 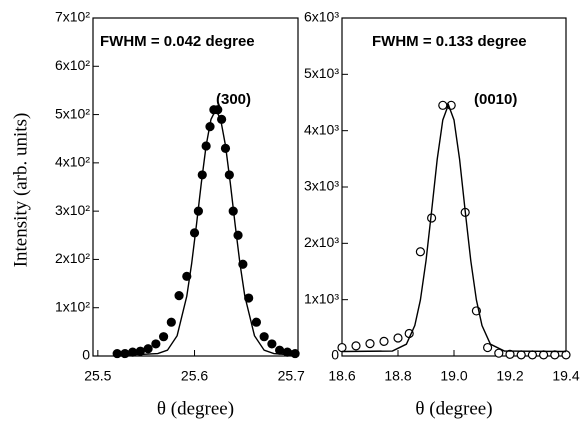 What do you see at coordinates (453, 376) in the screenshot?
I see `x-tick-label: 19.0` at bounding box center [453, 376].